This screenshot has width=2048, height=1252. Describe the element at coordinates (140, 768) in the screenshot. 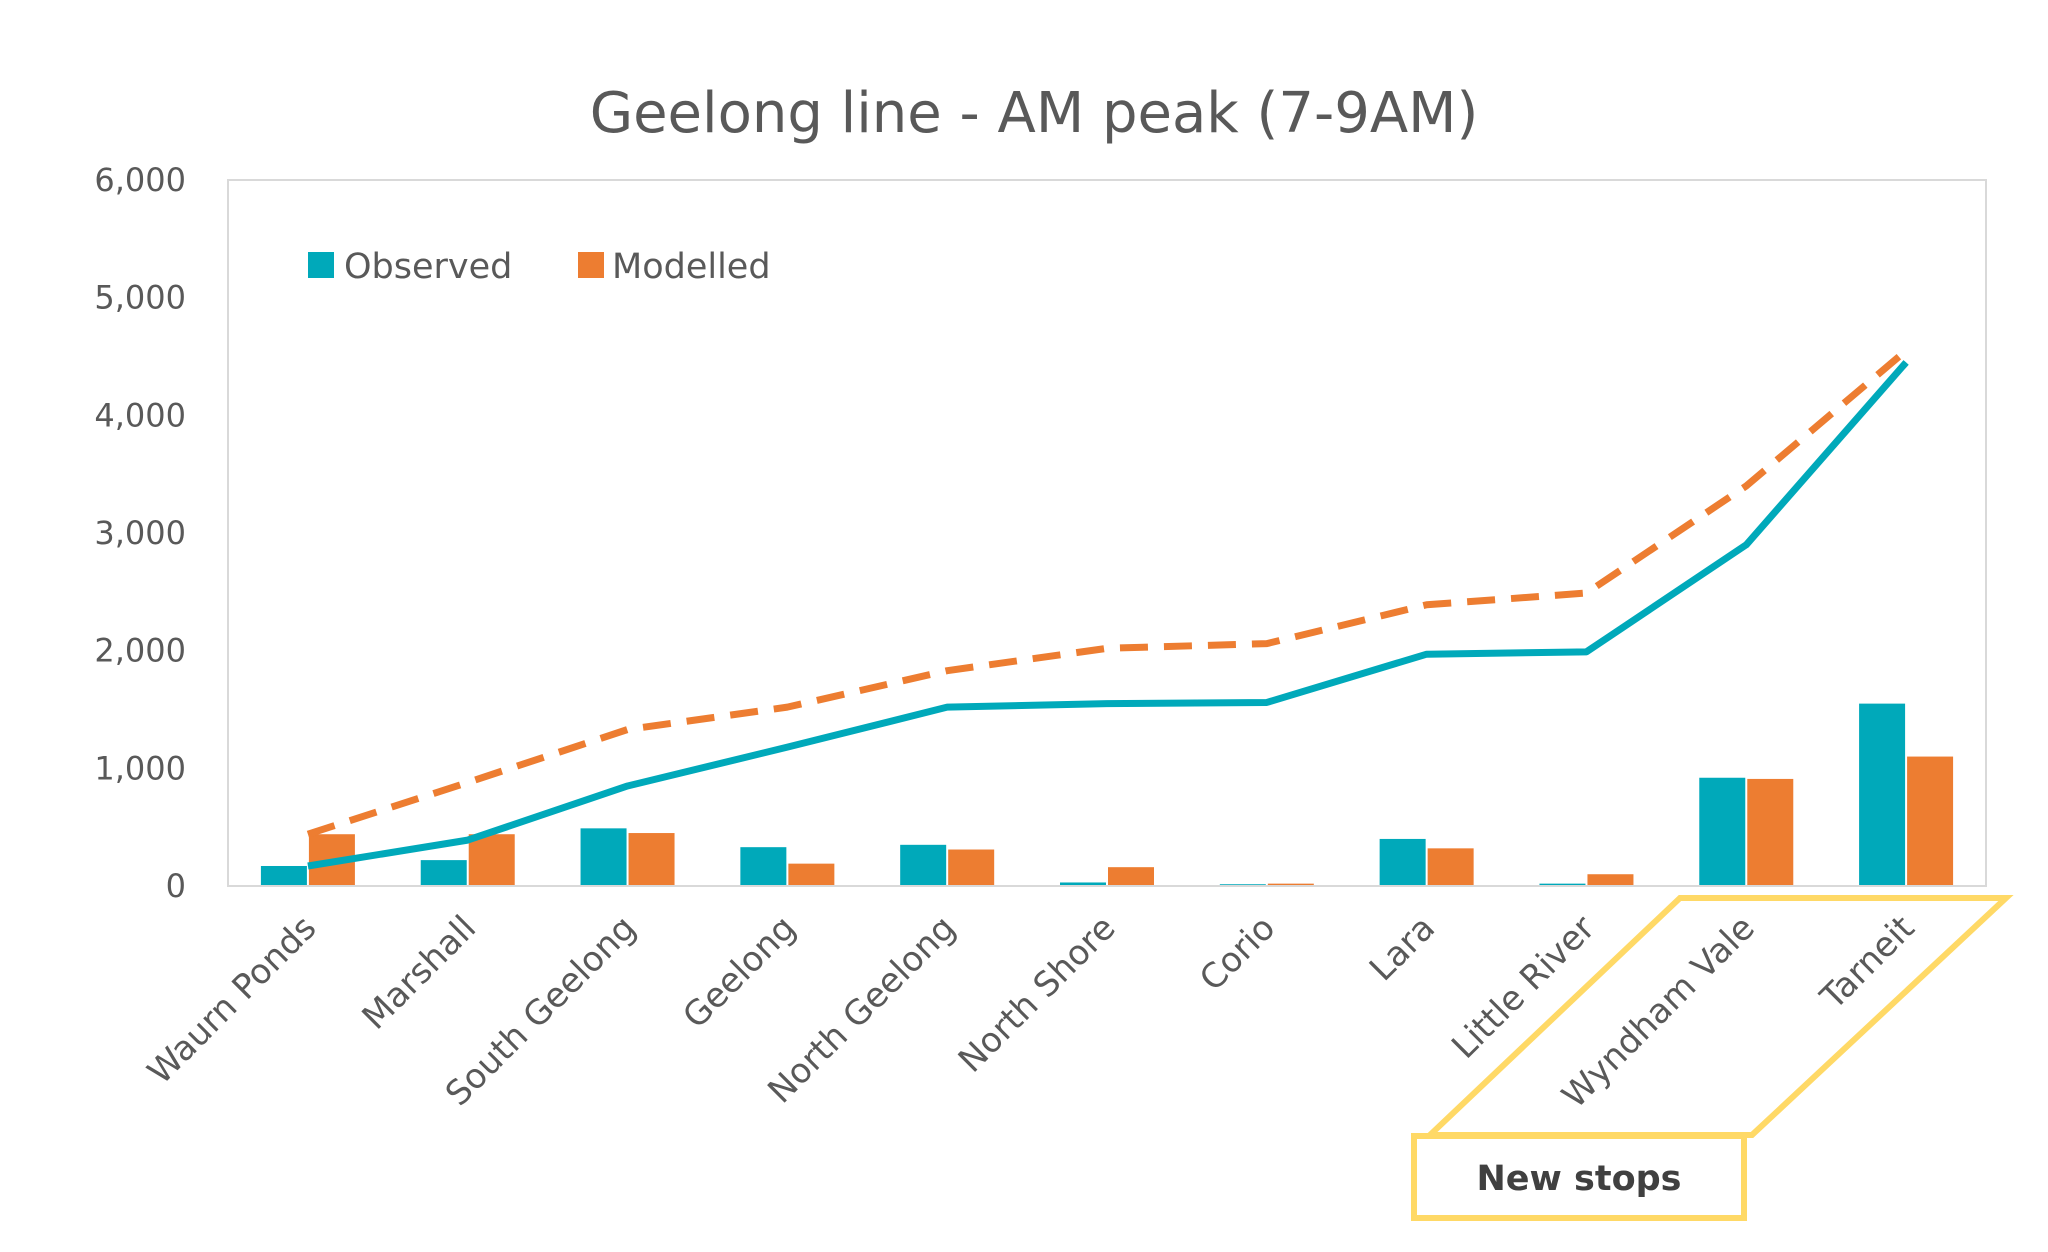

I see `y-tick-label: 1,000` at that location.